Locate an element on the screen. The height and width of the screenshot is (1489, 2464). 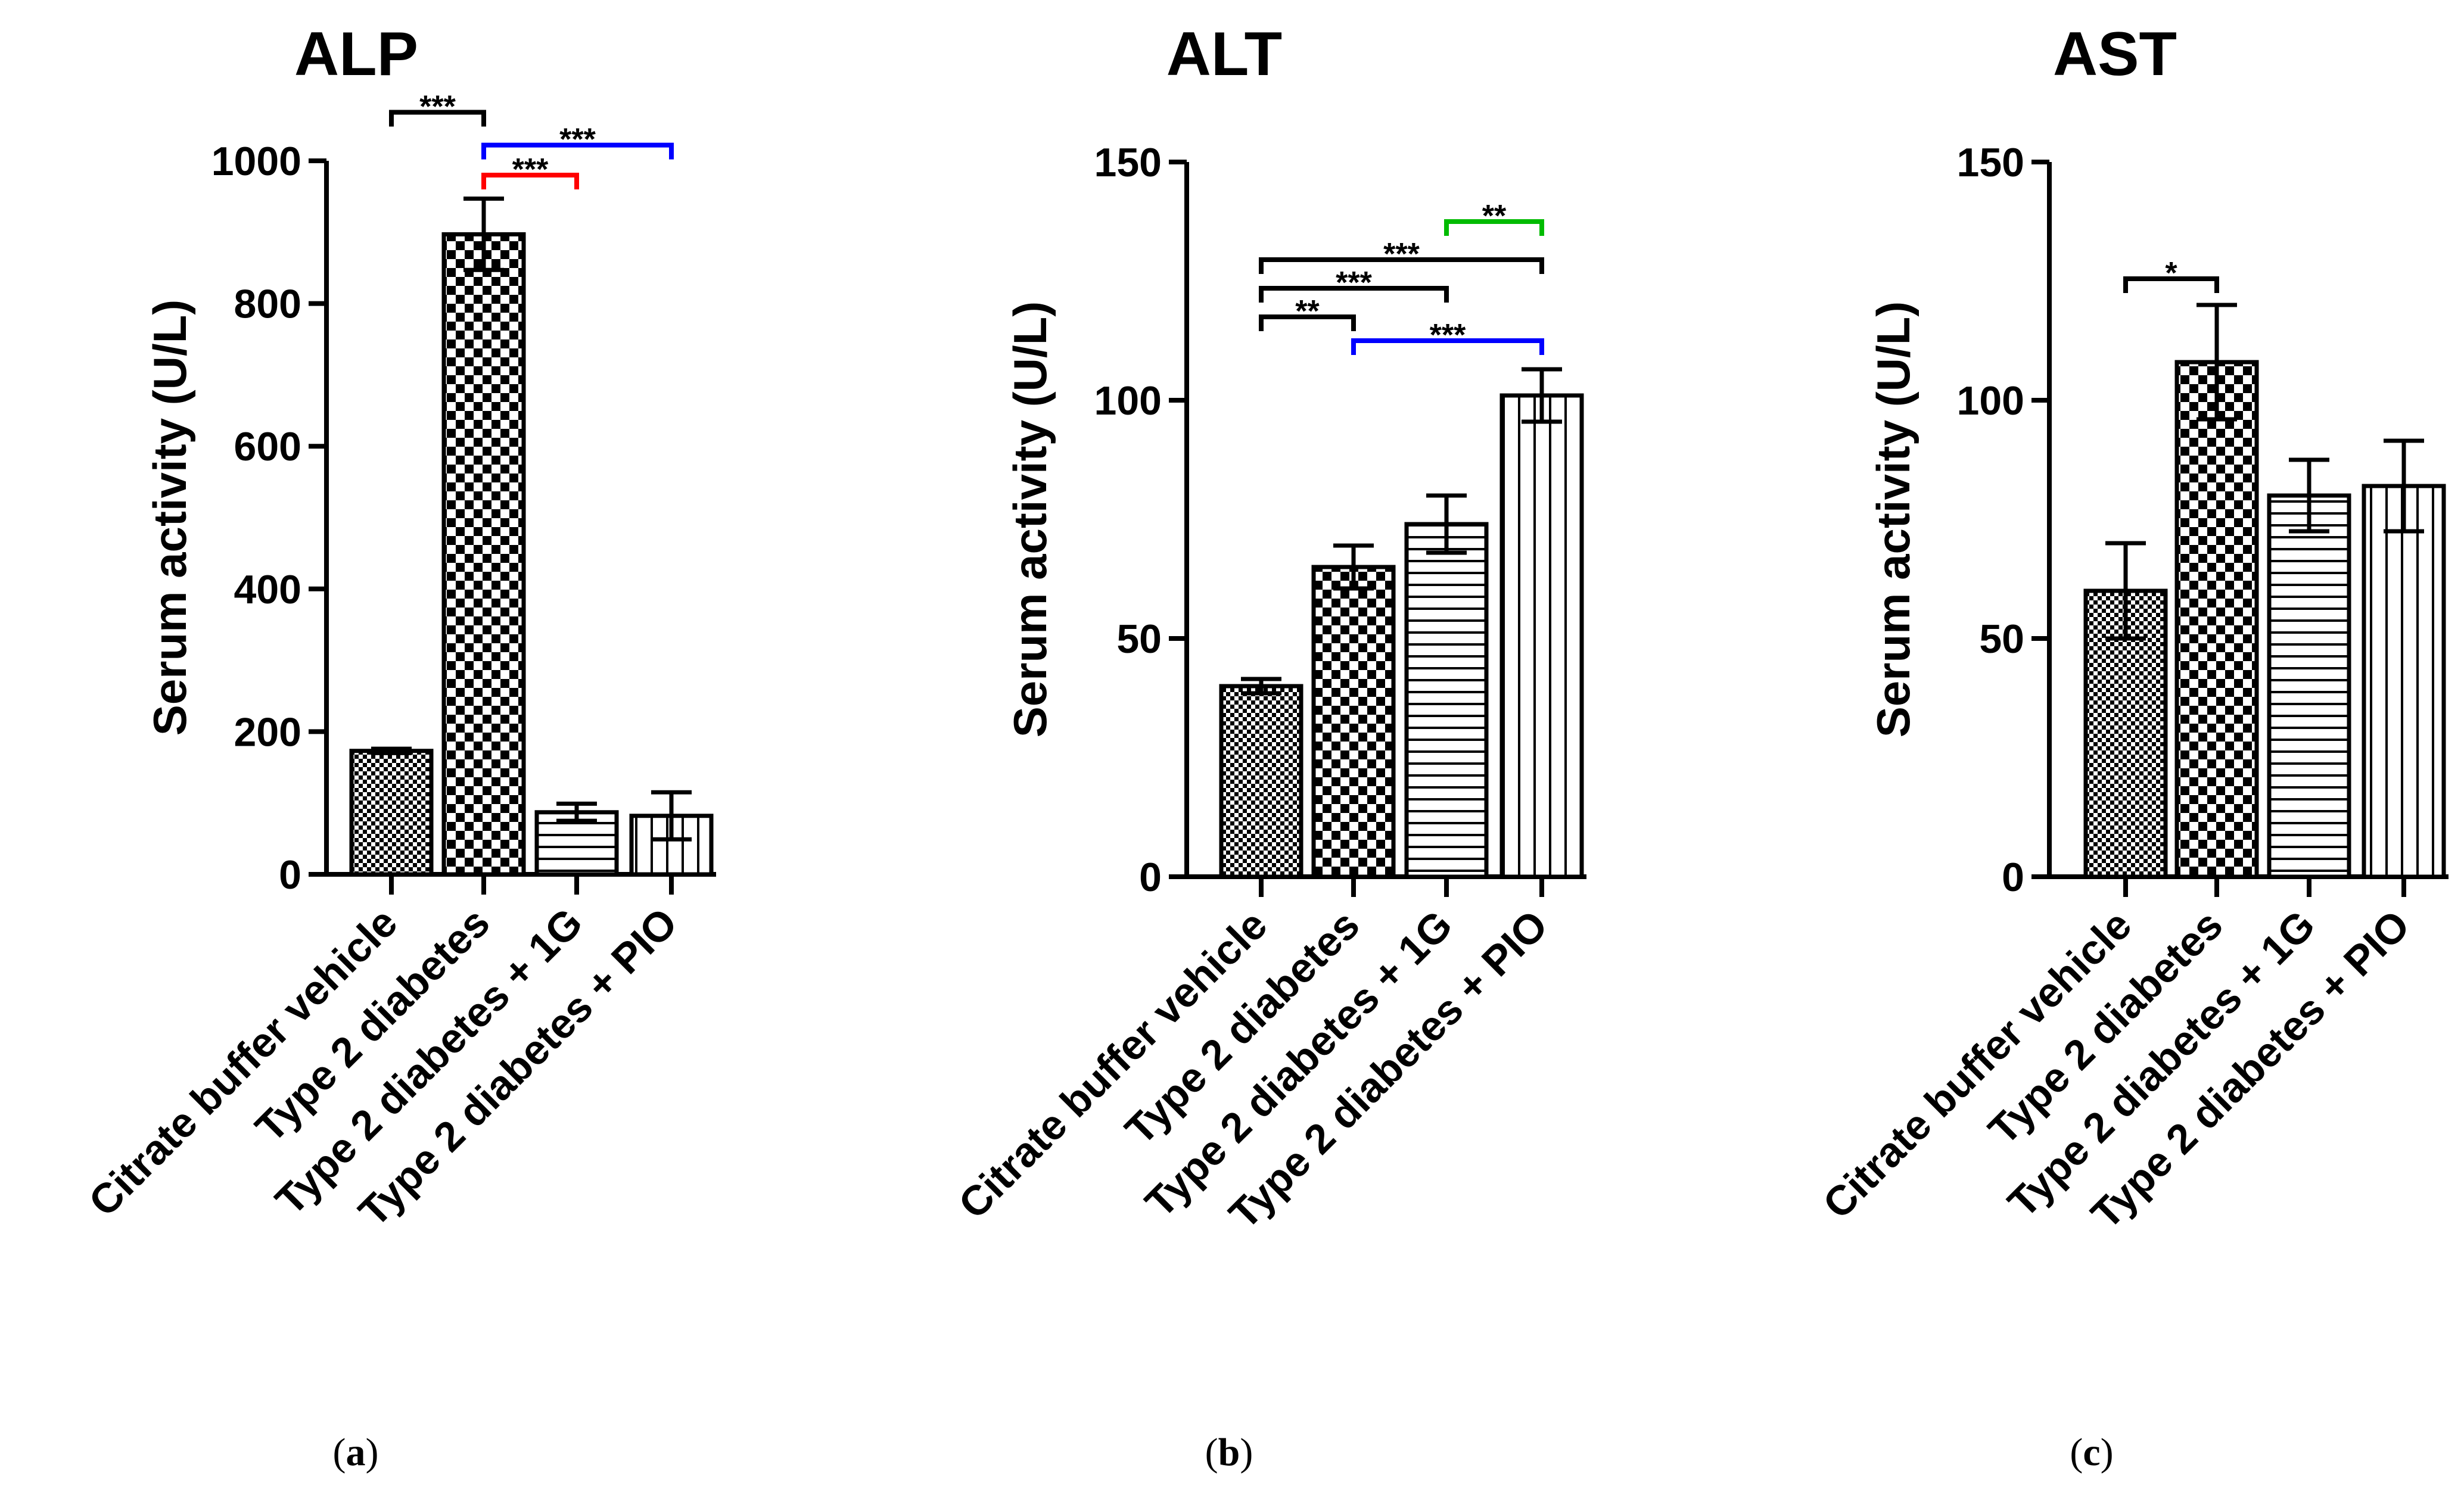
significance-label: * is located at coordinates (2171, 273).